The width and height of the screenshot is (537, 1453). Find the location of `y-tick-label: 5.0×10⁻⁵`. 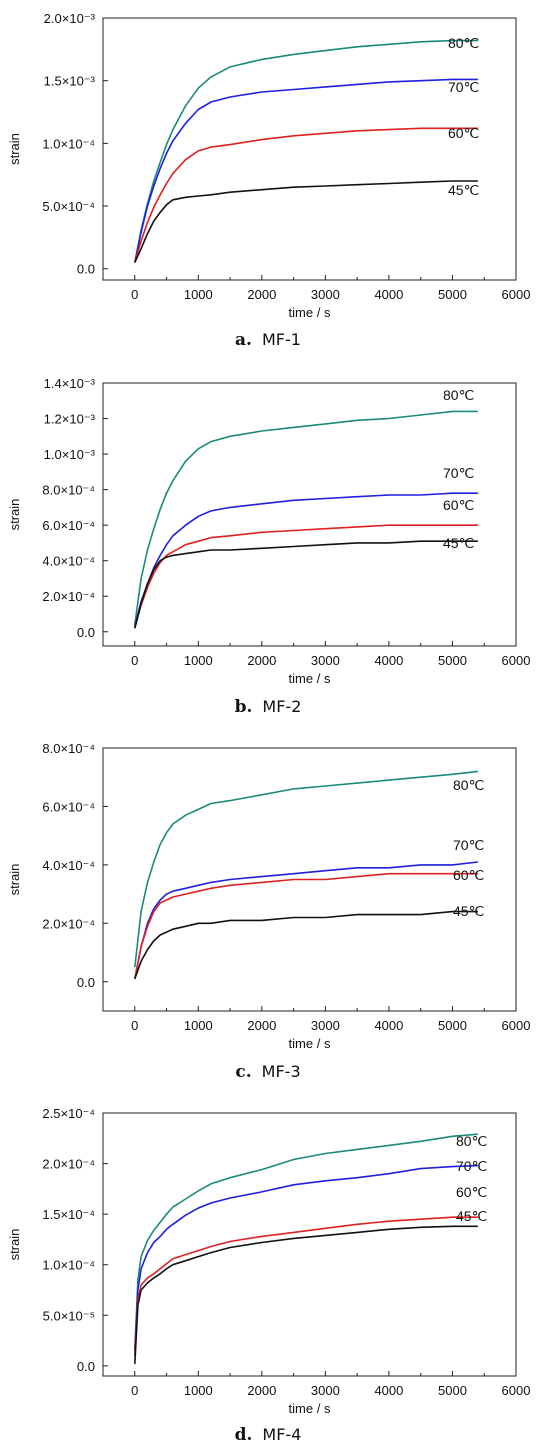

y-tick-label: 5.0×10⁻⁵ is located at coordinates (69, 1315).